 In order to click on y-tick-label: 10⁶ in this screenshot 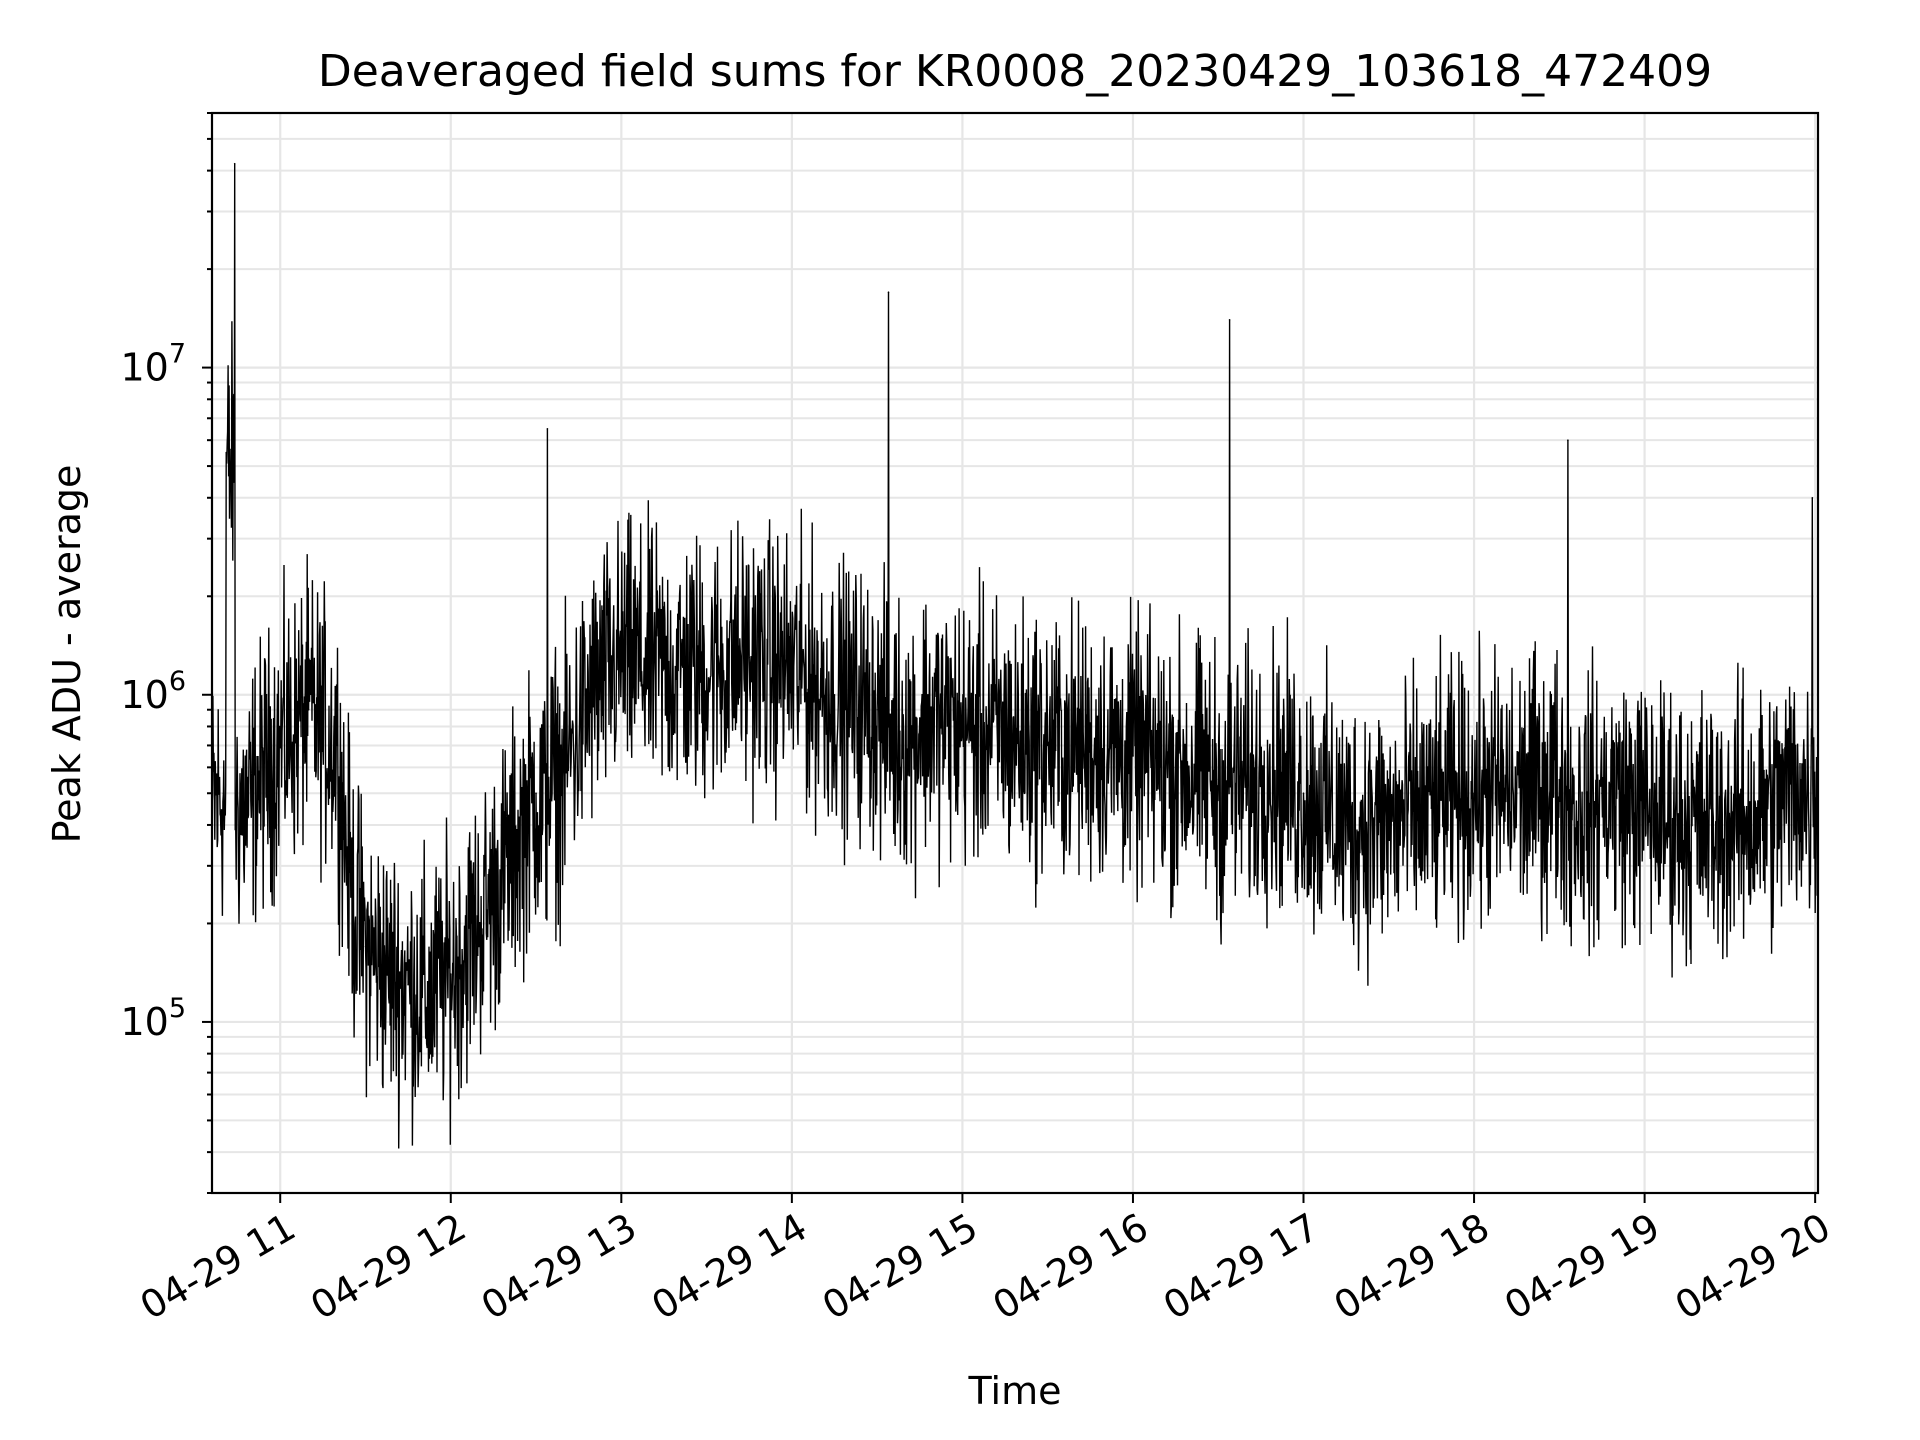, I will do `click(153, 691)`.